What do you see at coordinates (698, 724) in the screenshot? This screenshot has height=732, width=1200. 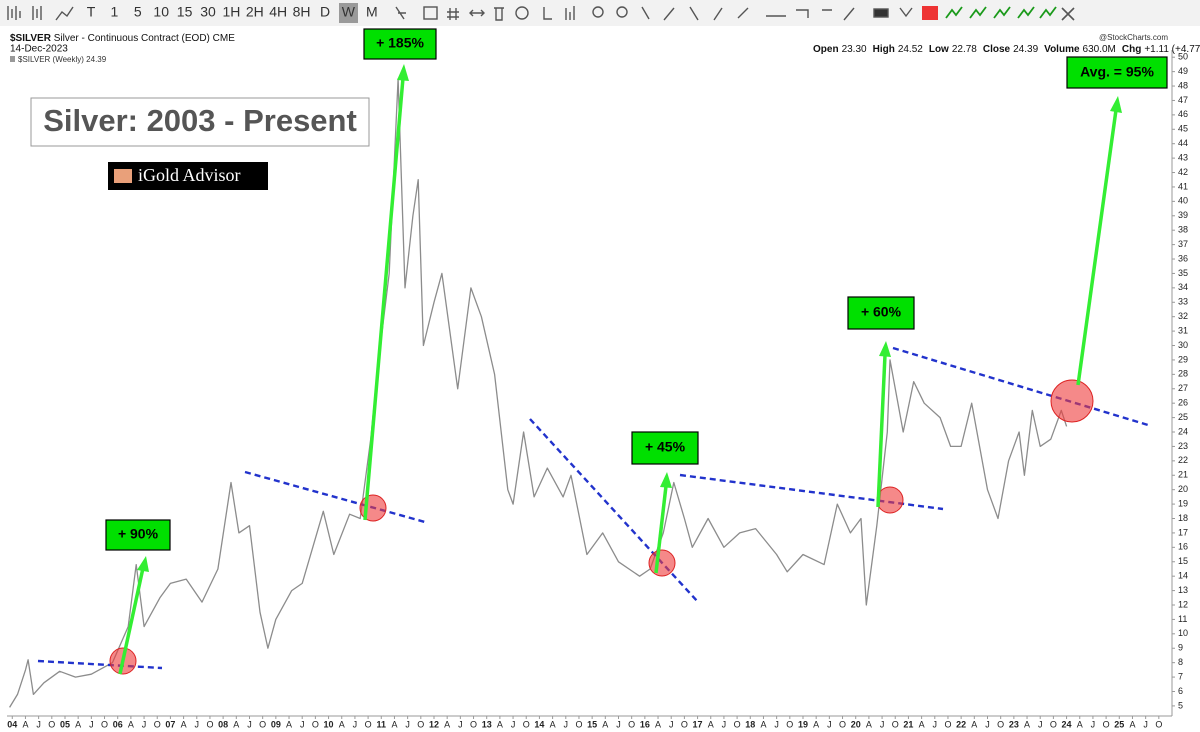 I see `x-tick-label: 17` at bounding box center [698, 724].